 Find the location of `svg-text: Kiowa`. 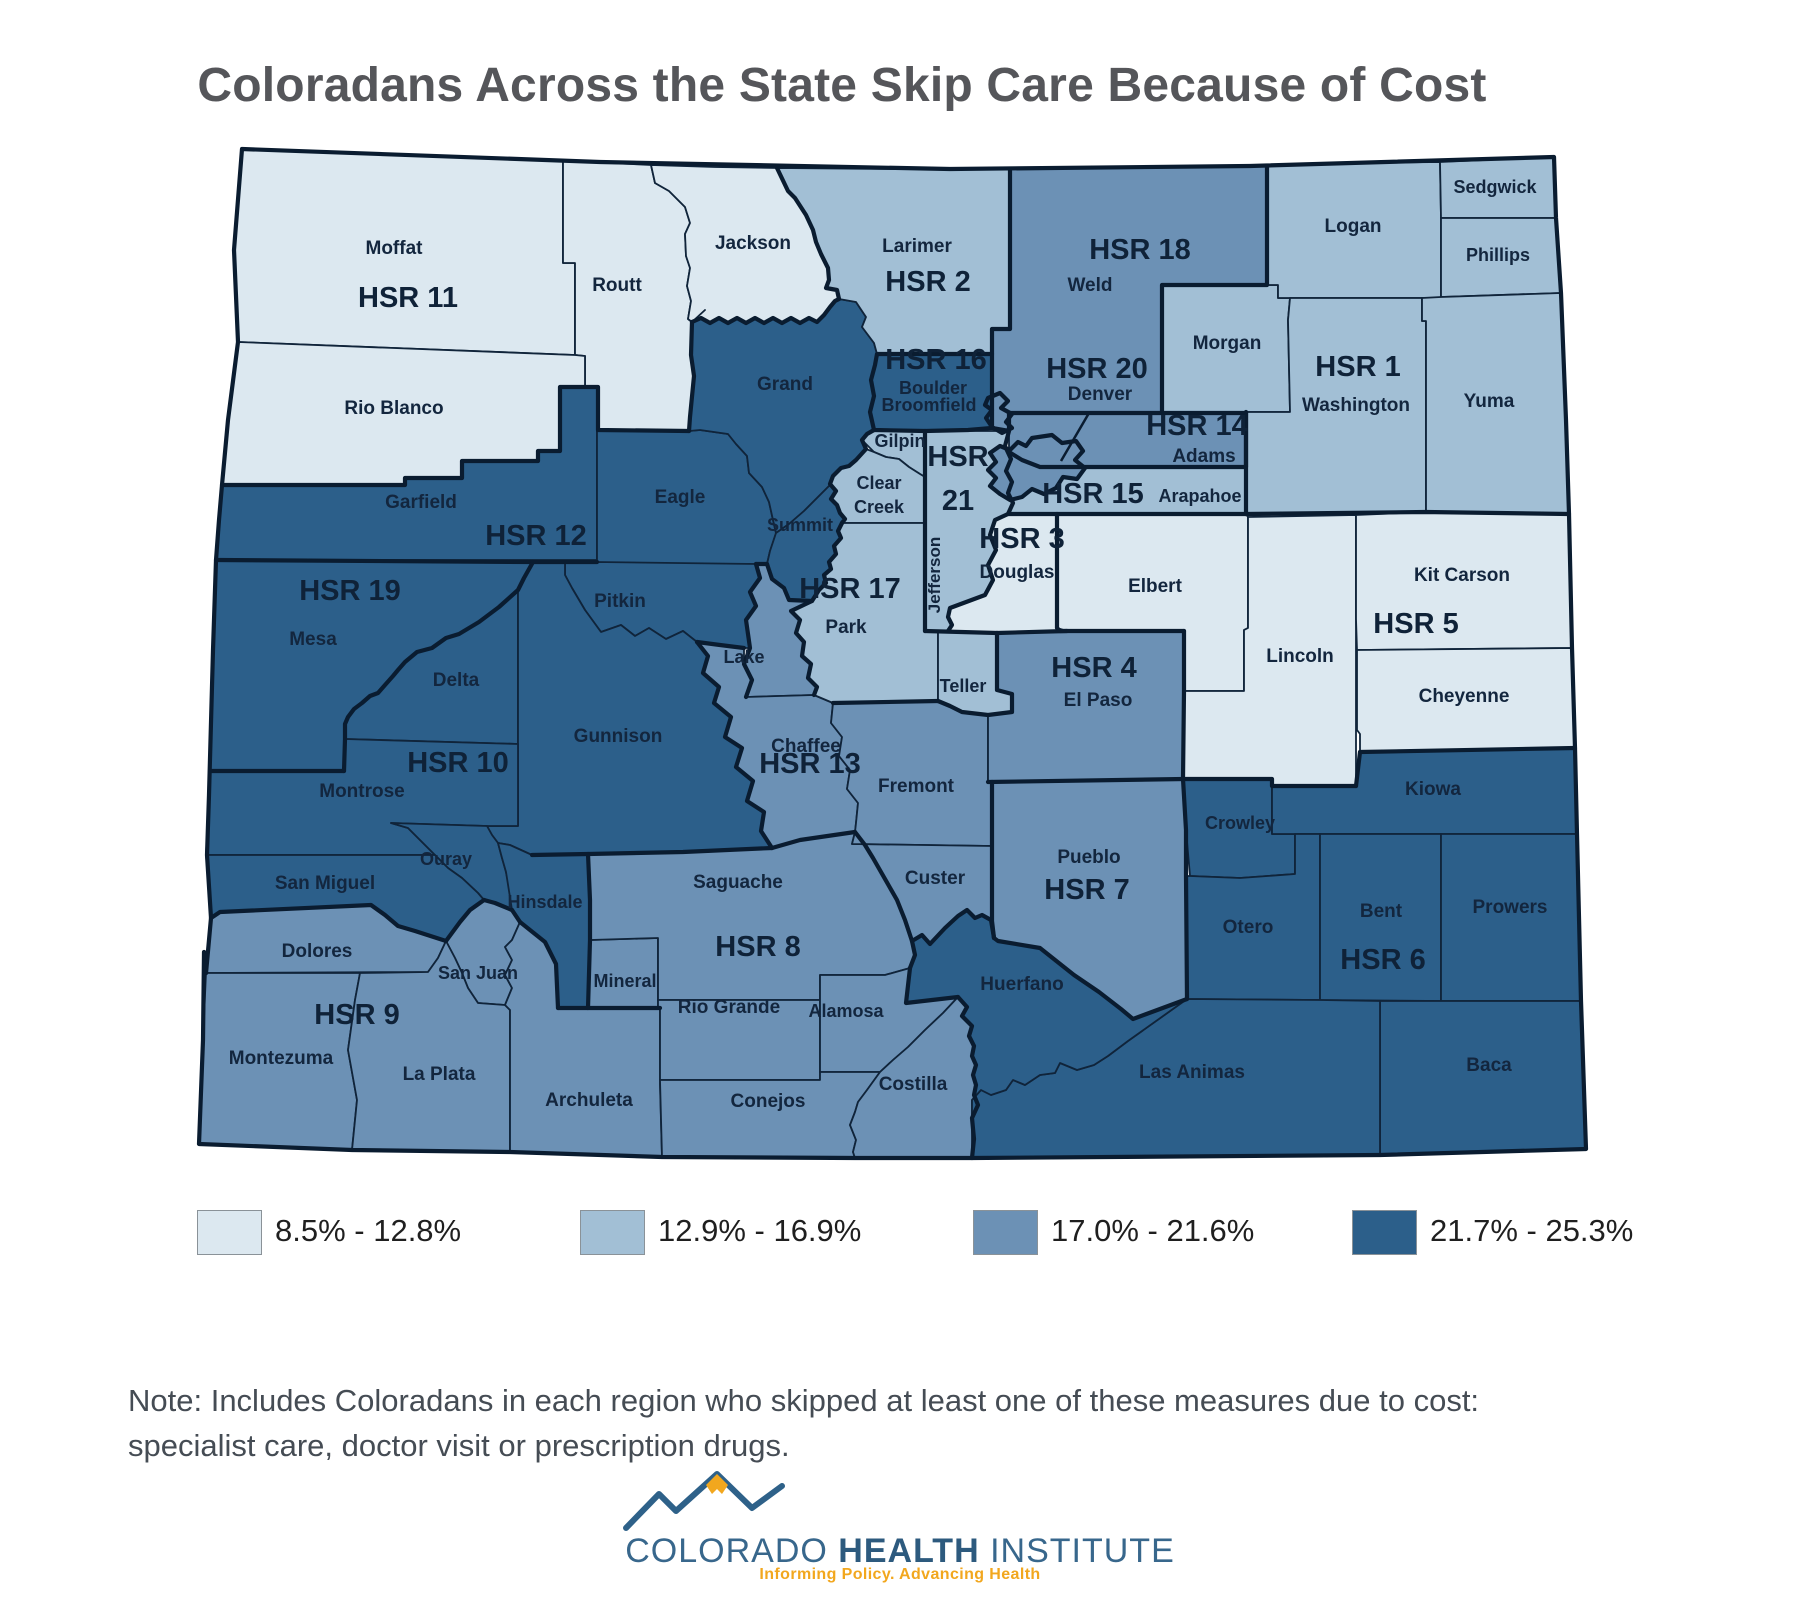

svg-text: Kiowa is located at coordinates (1433, 789).